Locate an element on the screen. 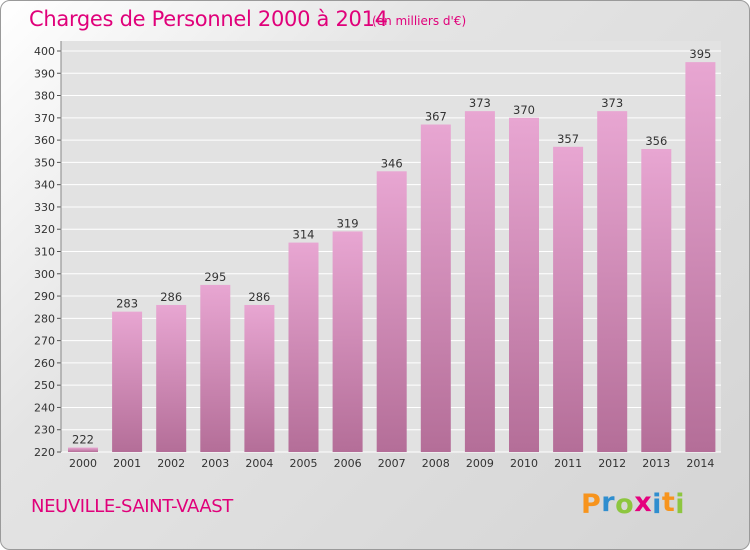 Image resolution: width=750 pixels, height=550 pixels. x-tick-label: 2006 is located at coordinates (348, 463).